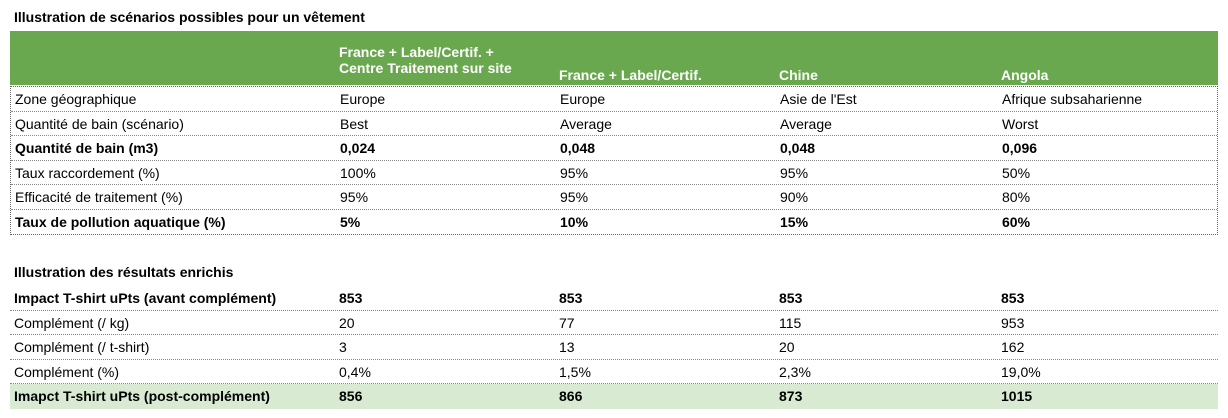 Image resolution: width=1228 pixels, height=418 pixels. What do you see at coordinates (1013, 347) in the screenshot?
I see `table-cell: 162` at bounding box center [1013, 347].